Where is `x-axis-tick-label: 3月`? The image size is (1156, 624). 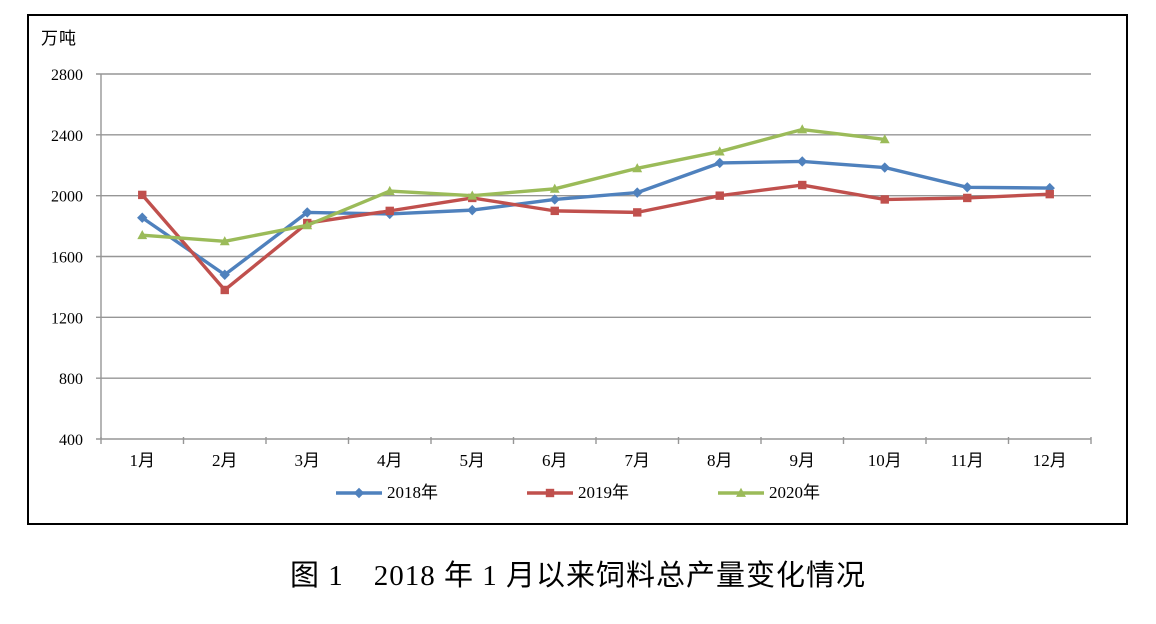
x-axis-tick-label: 3月 is located at coordinates (308, 460).